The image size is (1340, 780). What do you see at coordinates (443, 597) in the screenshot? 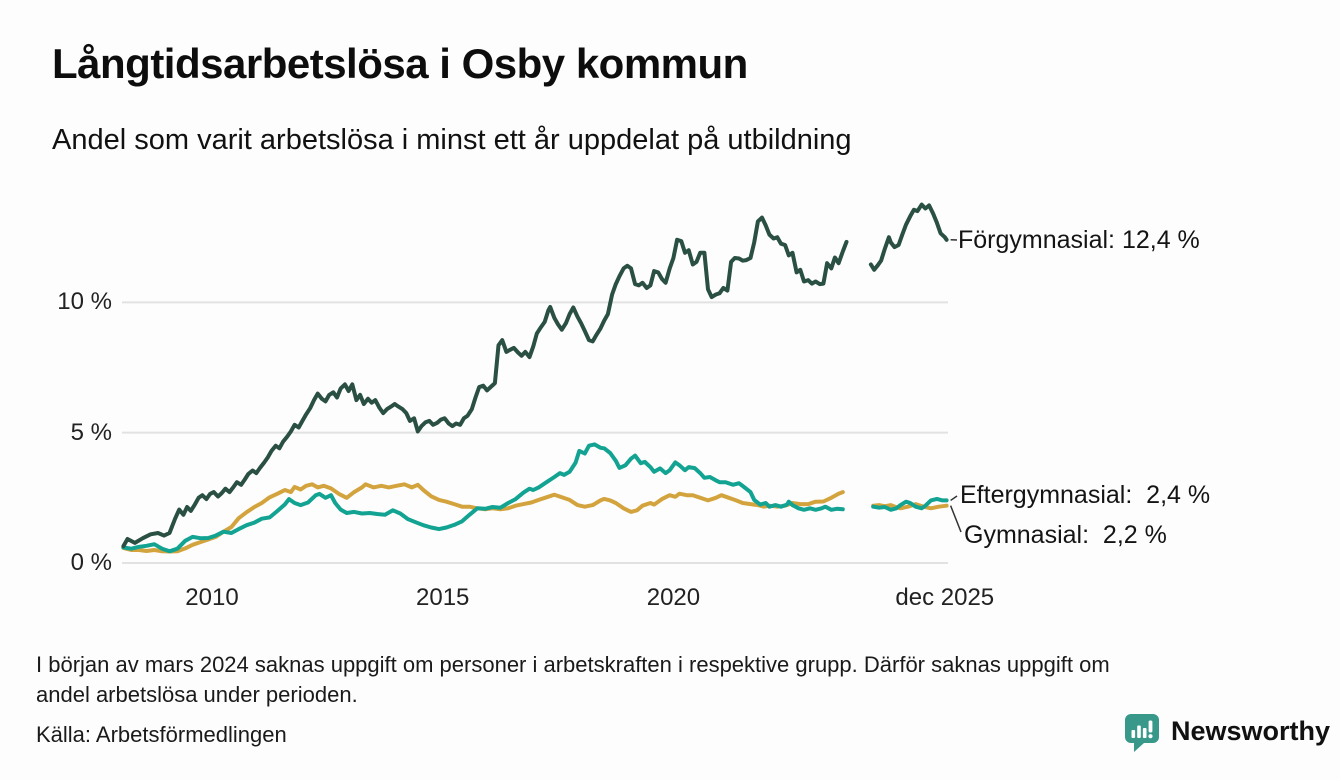
I see `x-axis-tick-2015: 2015` at bounding box center [443, 597].